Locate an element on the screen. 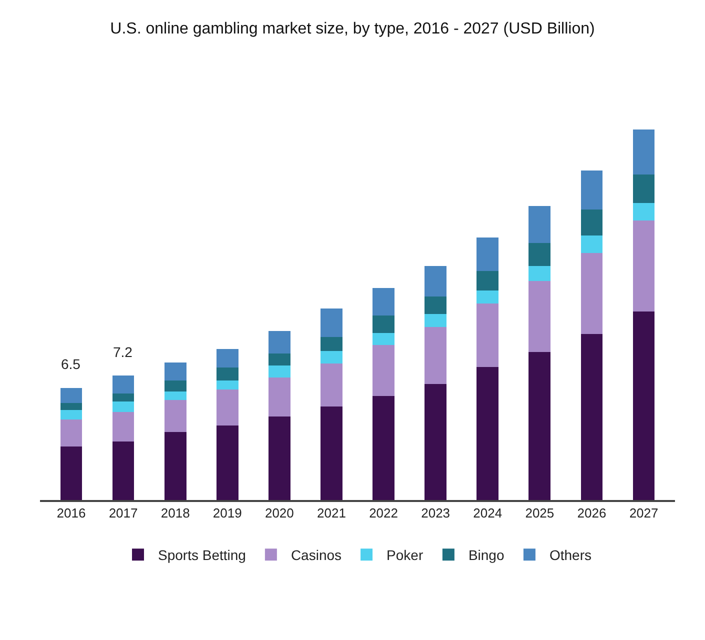  x-tick-label: 2018 is located at coordinates (175, 512).